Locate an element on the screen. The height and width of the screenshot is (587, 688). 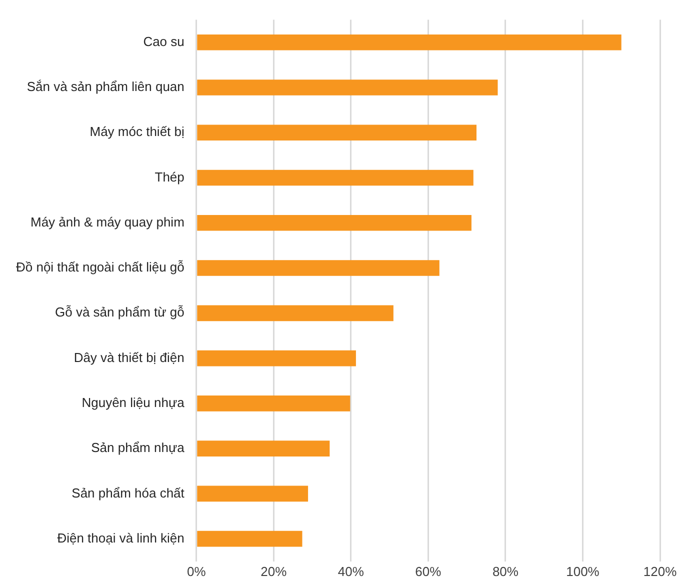
x-tick-label: 100% is located at coordinates (583, 571).